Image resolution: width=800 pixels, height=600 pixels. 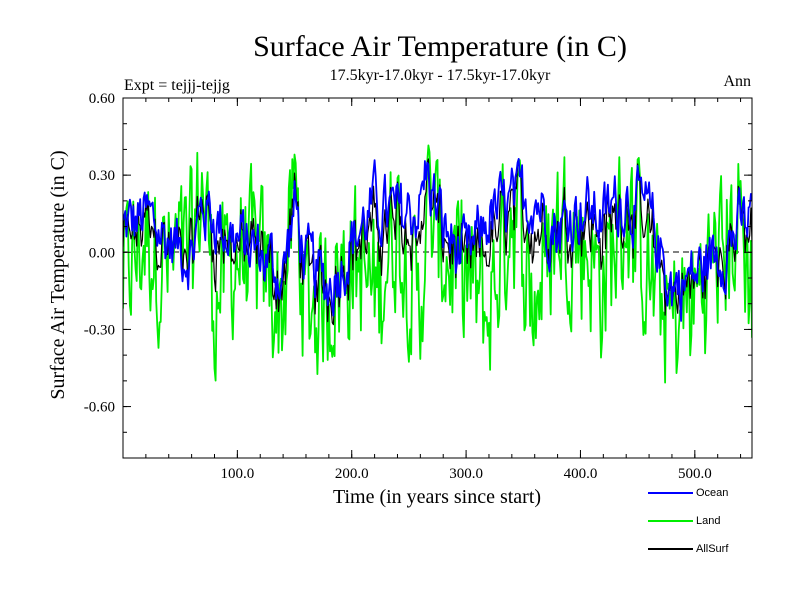 What do you see at coordinates (58, 274) in the screenshot?
I see `y-axis-label: Surface Air Temperature (in C)` at bounding box center [58, 274].